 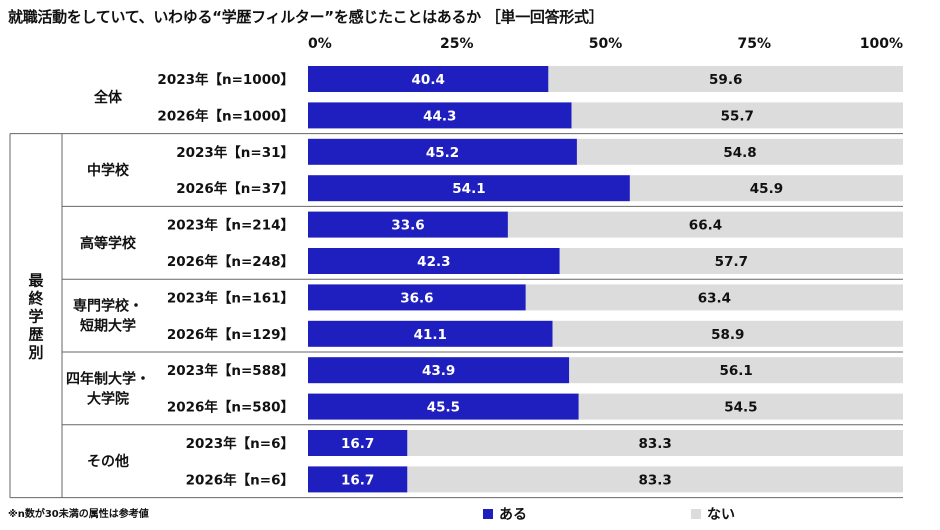 What do you see at coordinates (36, 281) in the screenshot?
I see `group-title-char: 最` at bounding box center [36, 281].